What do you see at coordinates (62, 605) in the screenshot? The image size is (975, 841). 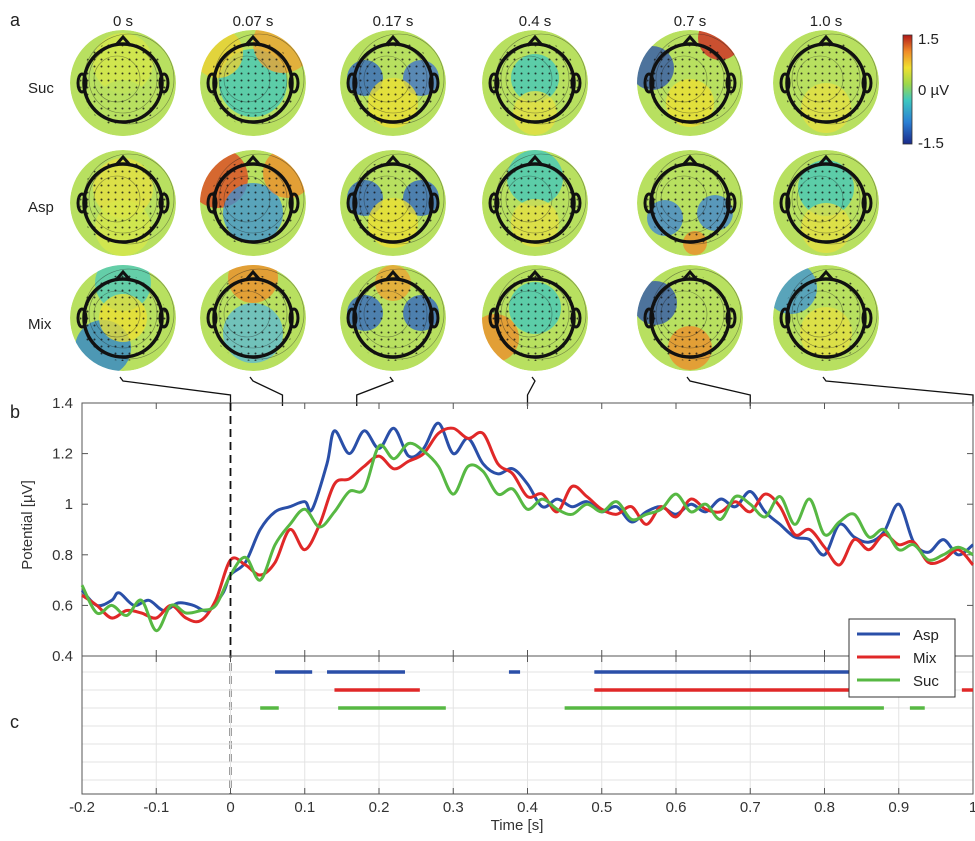 I see `y-tick-label: 0.6` at bounding box center [62, 605].